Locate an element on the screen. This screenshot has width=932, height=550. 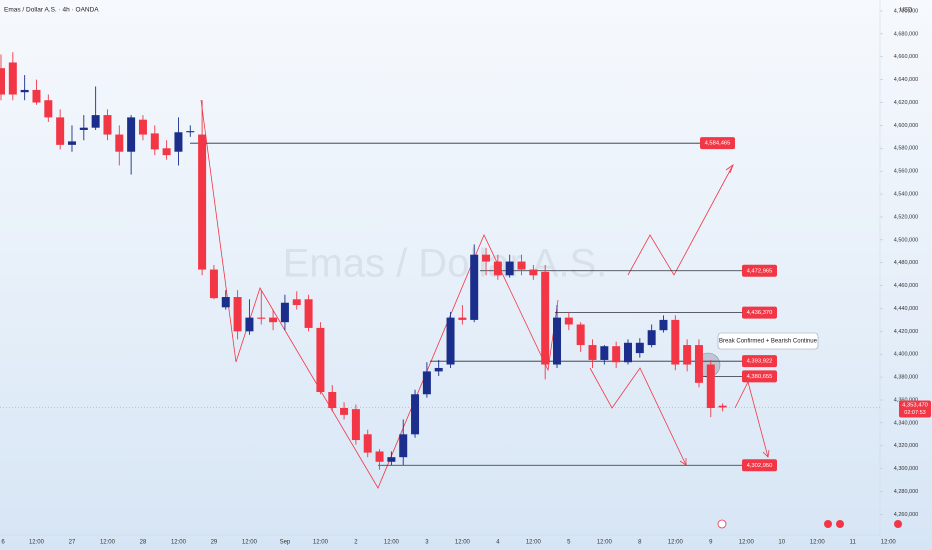
y-tick-label: 4,380,000 is located at coordinates (906, 378).